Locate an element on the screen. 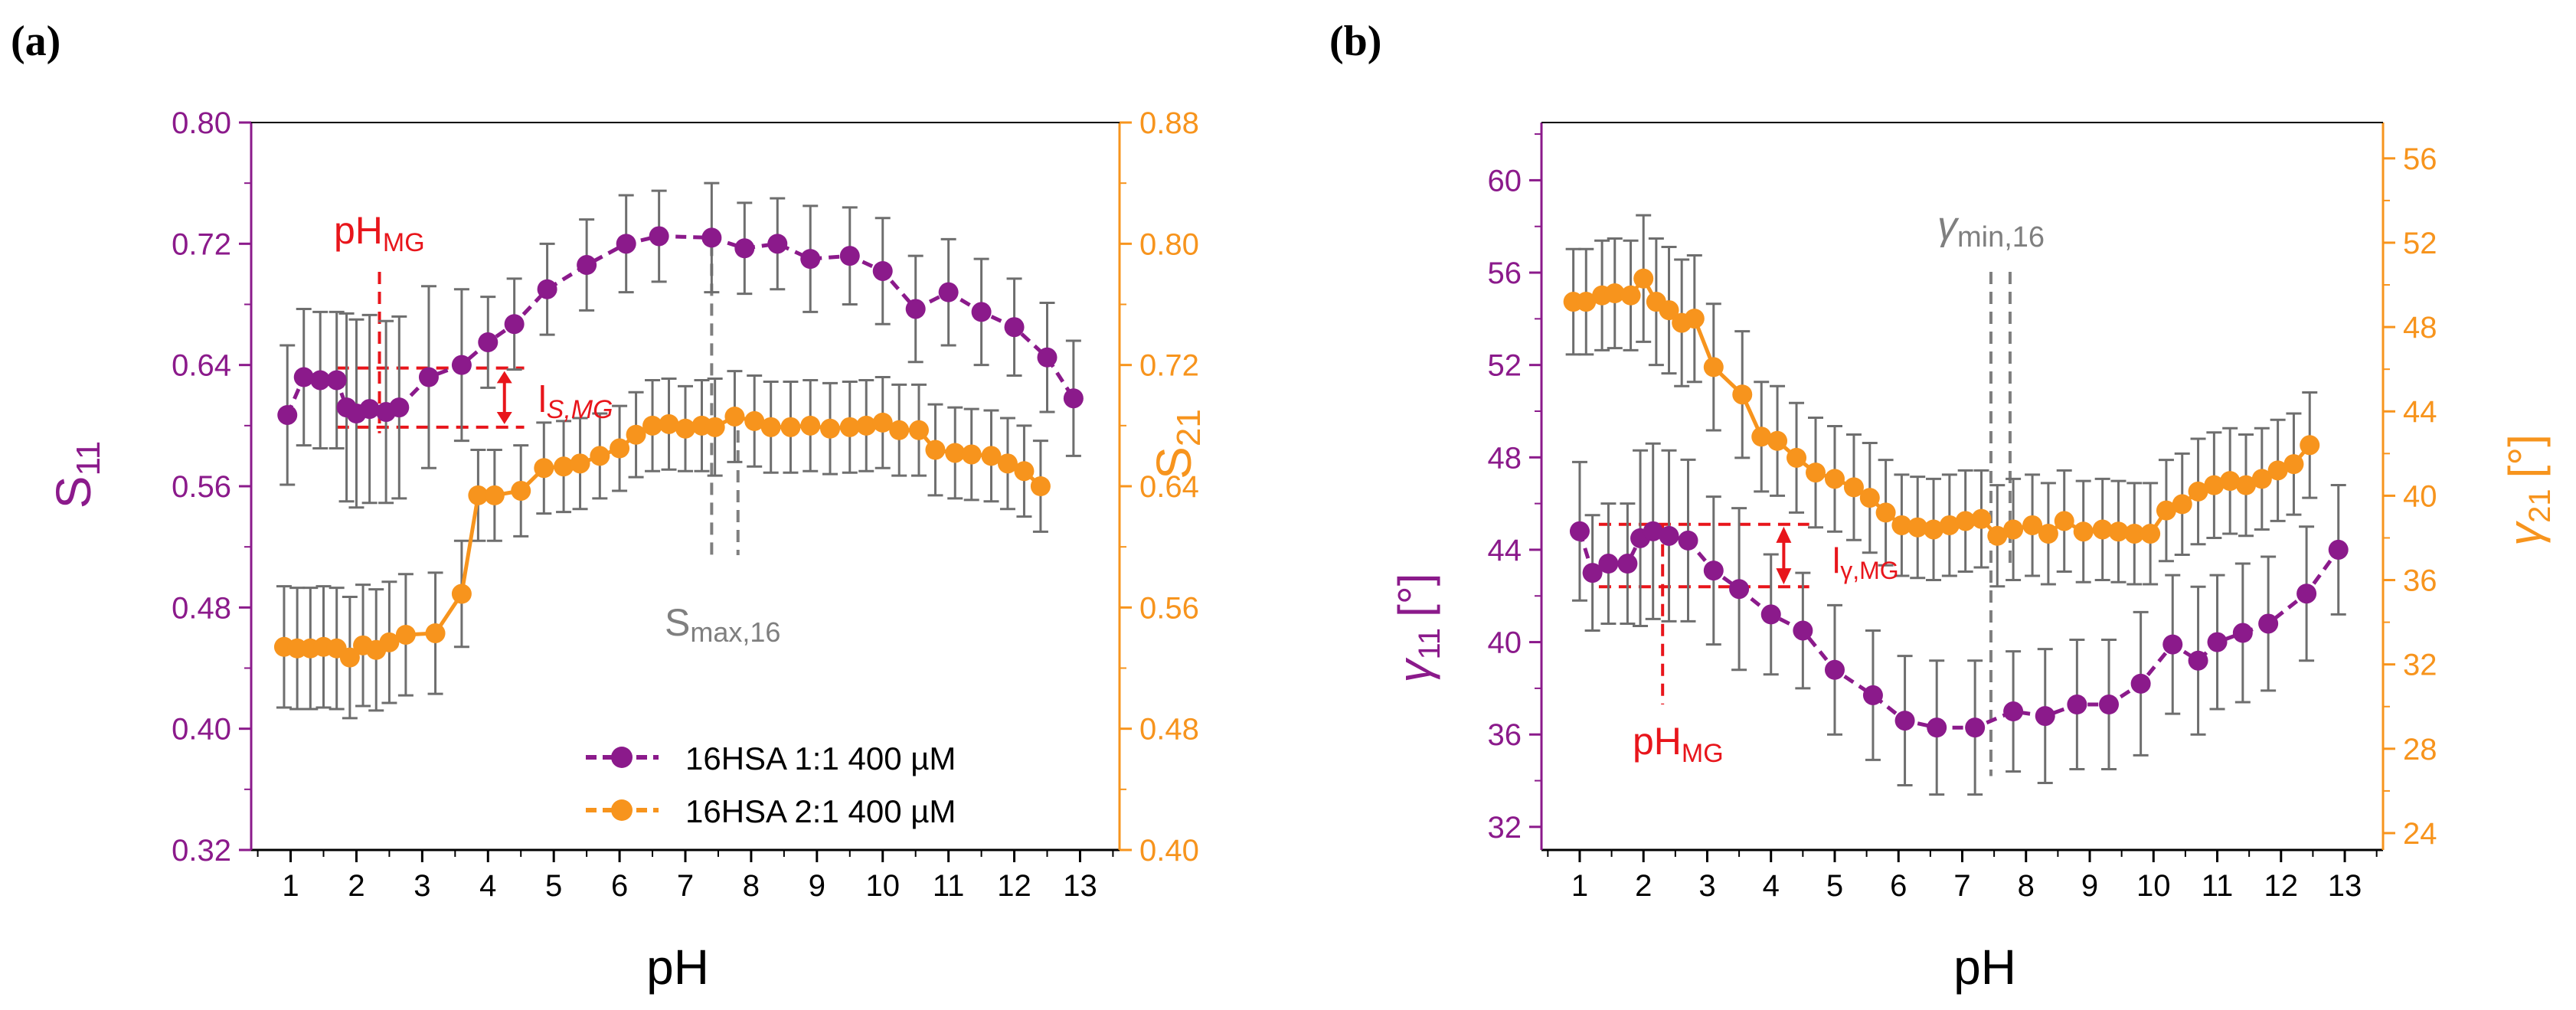  width-label-sub: S,MG is located at coordinates (580, 410).